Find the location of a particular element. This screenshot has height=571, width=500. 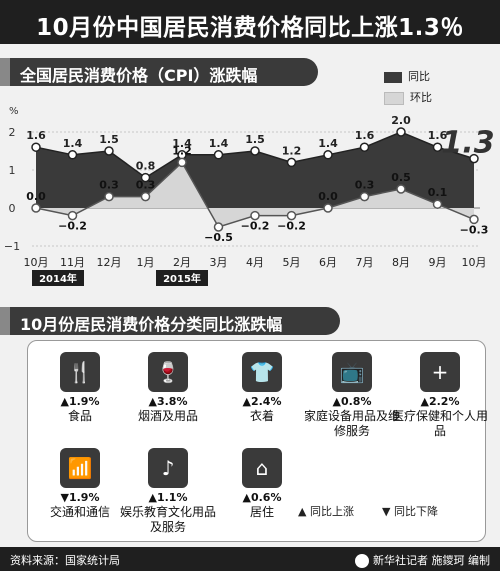

music-icon: ♪ is located at coordinates (168, 468).